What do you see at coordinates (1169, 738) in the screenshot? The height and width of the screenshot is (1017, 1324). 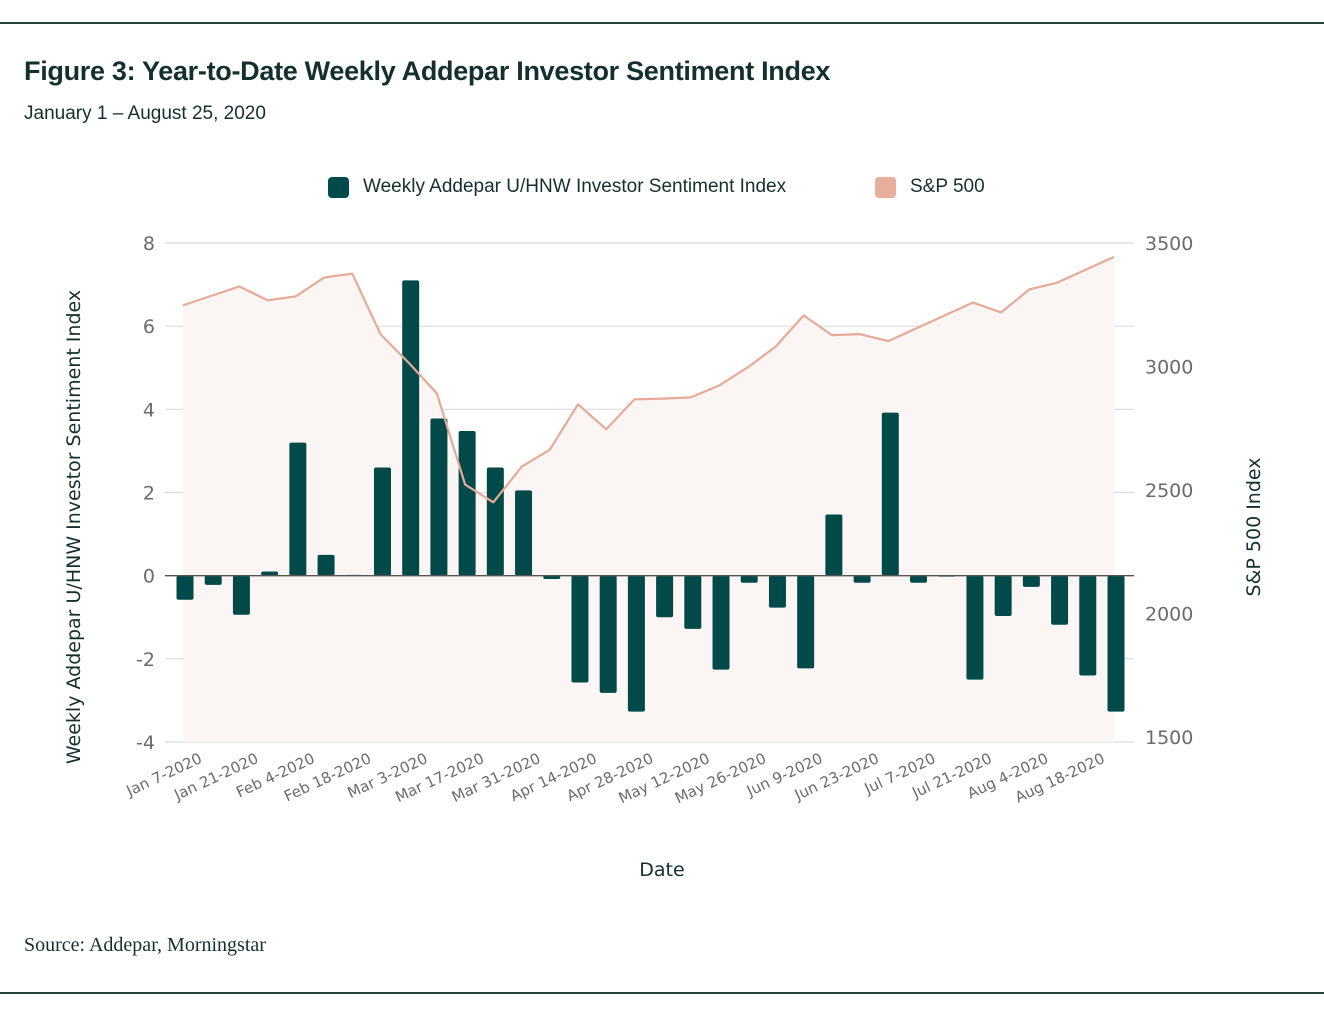 I see `right-tick-label: 1500` at bounding box center [1169, 738].